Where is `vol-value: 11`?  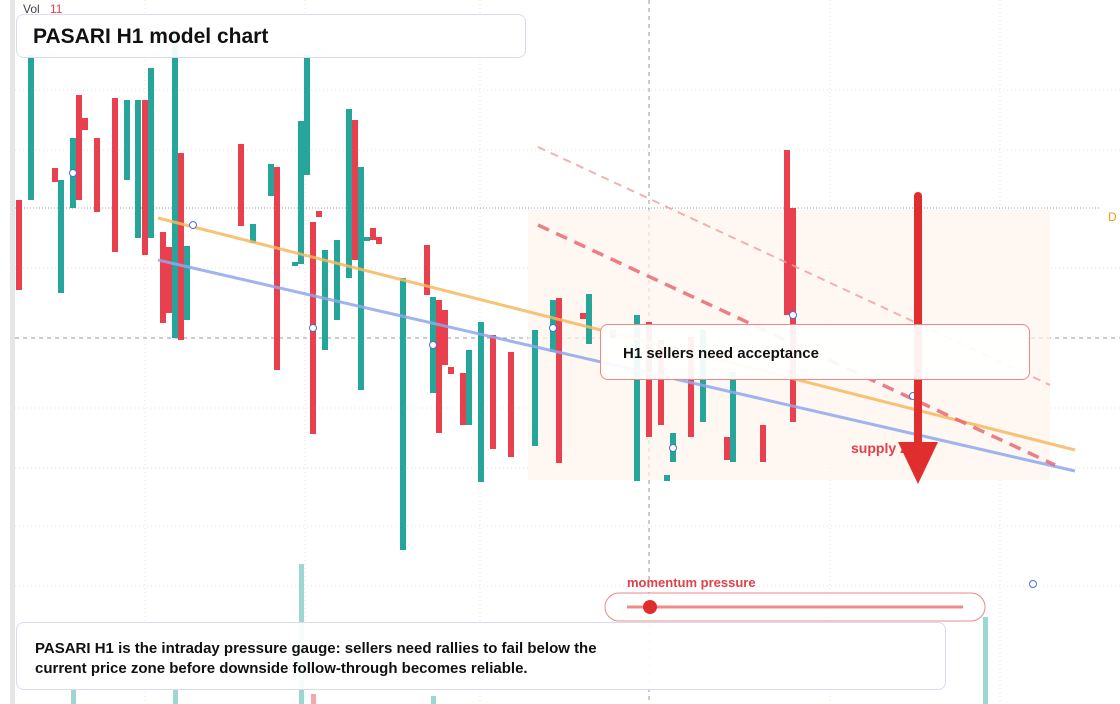 vol-value: 11 is located at coordinates (56, 9).